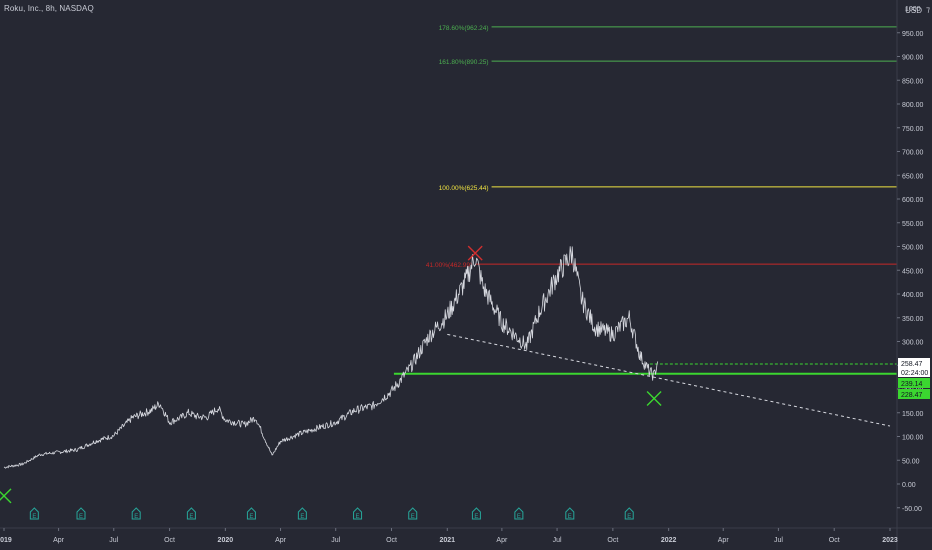 This screenshot has height=550, width=932. I want to click on x-tick-label: 2021, so click(448, 540).